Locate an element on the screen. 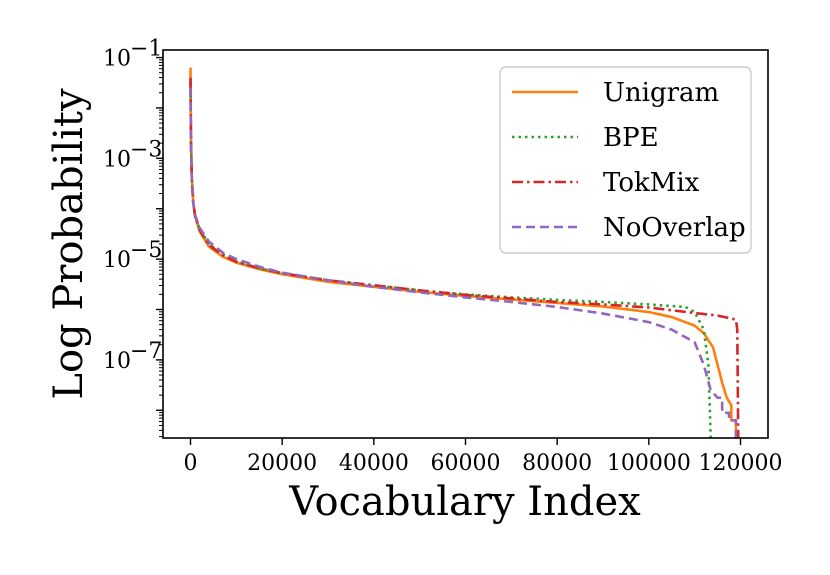 This screenshot has width=830, height=575. x-axis-label: Vocabulary Index is located at coordinates (464, 502).